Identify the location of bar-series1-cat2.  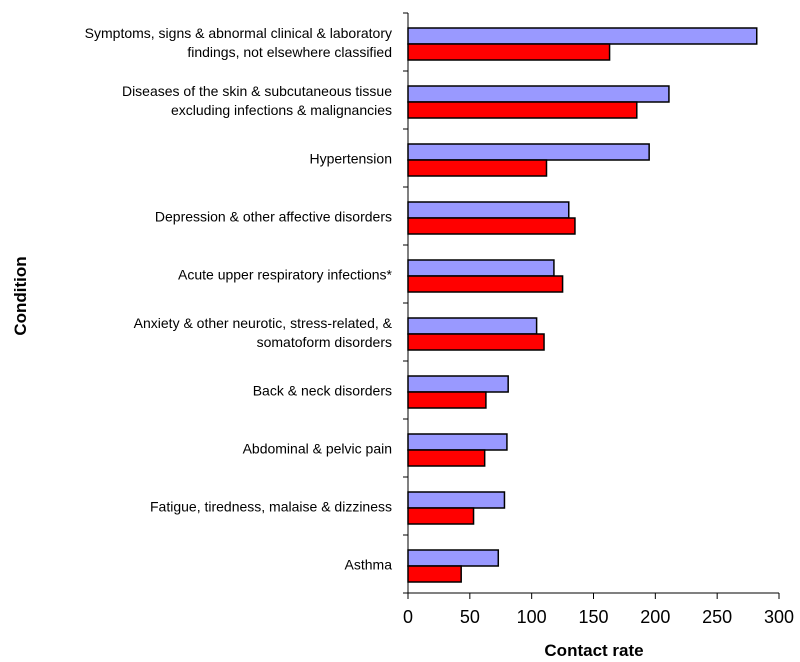
(538, 94).